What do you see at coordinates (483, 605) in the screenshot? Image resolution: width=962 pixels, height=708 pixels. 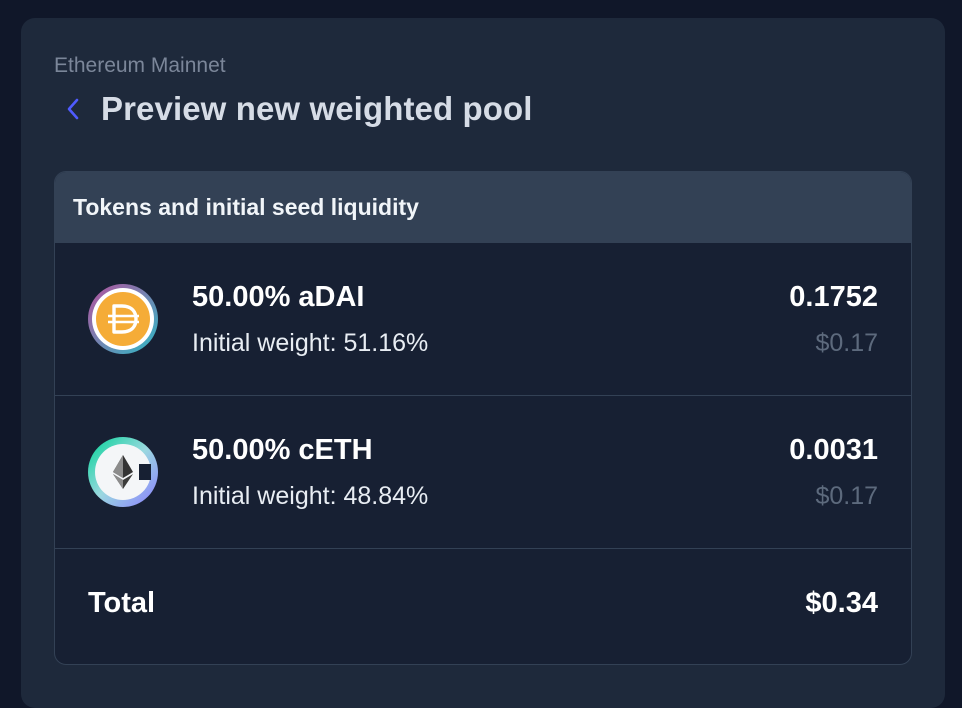 I see `total-row: Total $0.34` at bounding box center [483, 605].